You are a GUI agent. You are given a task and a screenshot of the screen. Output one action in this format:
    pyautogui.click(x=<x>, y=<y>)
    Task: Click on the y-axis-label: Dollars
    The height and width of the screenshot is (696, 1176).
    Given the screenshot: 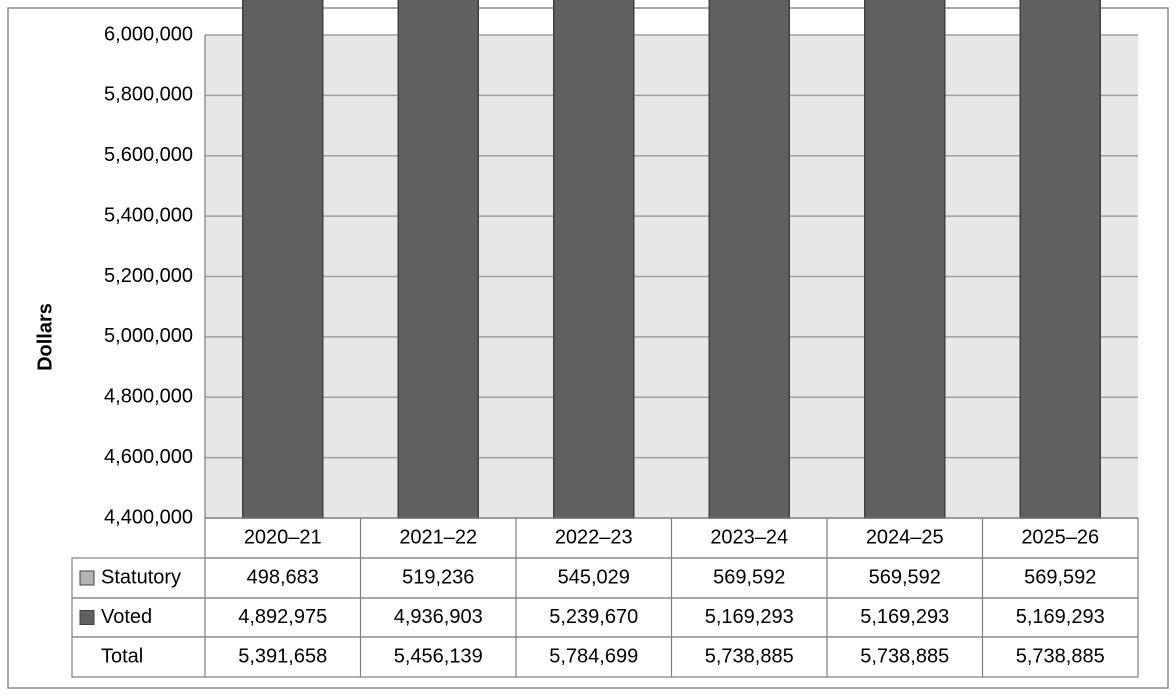 What is the action you would take?
    pyautogui.click(x=45, y=337)
    